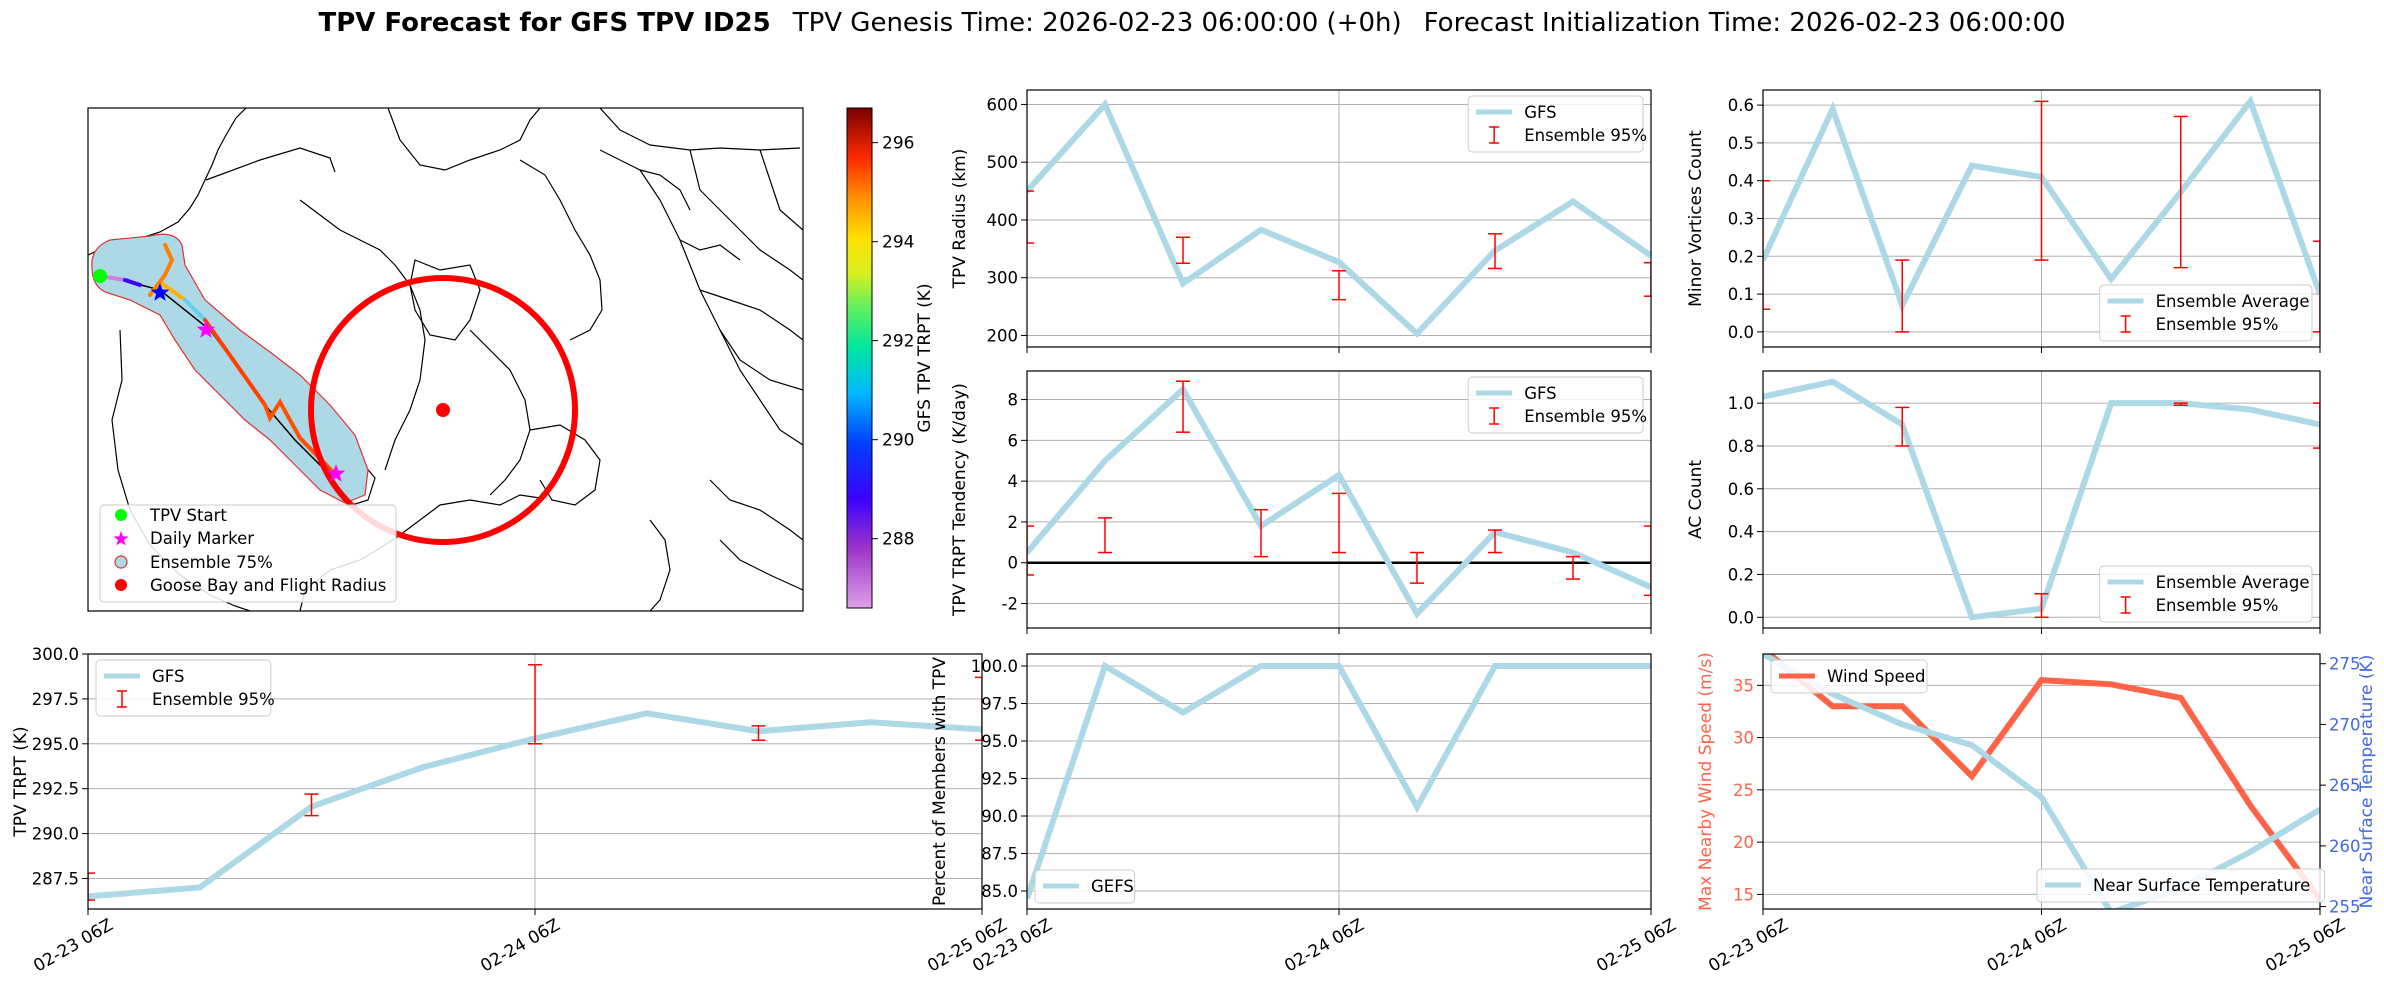 The width and height of the screenshot is (2384, 982). What do you see at coordinates (1741, 446) in the screenshot?
I see `y-tick-label: 0.8` at bounding box center [1741, 446].